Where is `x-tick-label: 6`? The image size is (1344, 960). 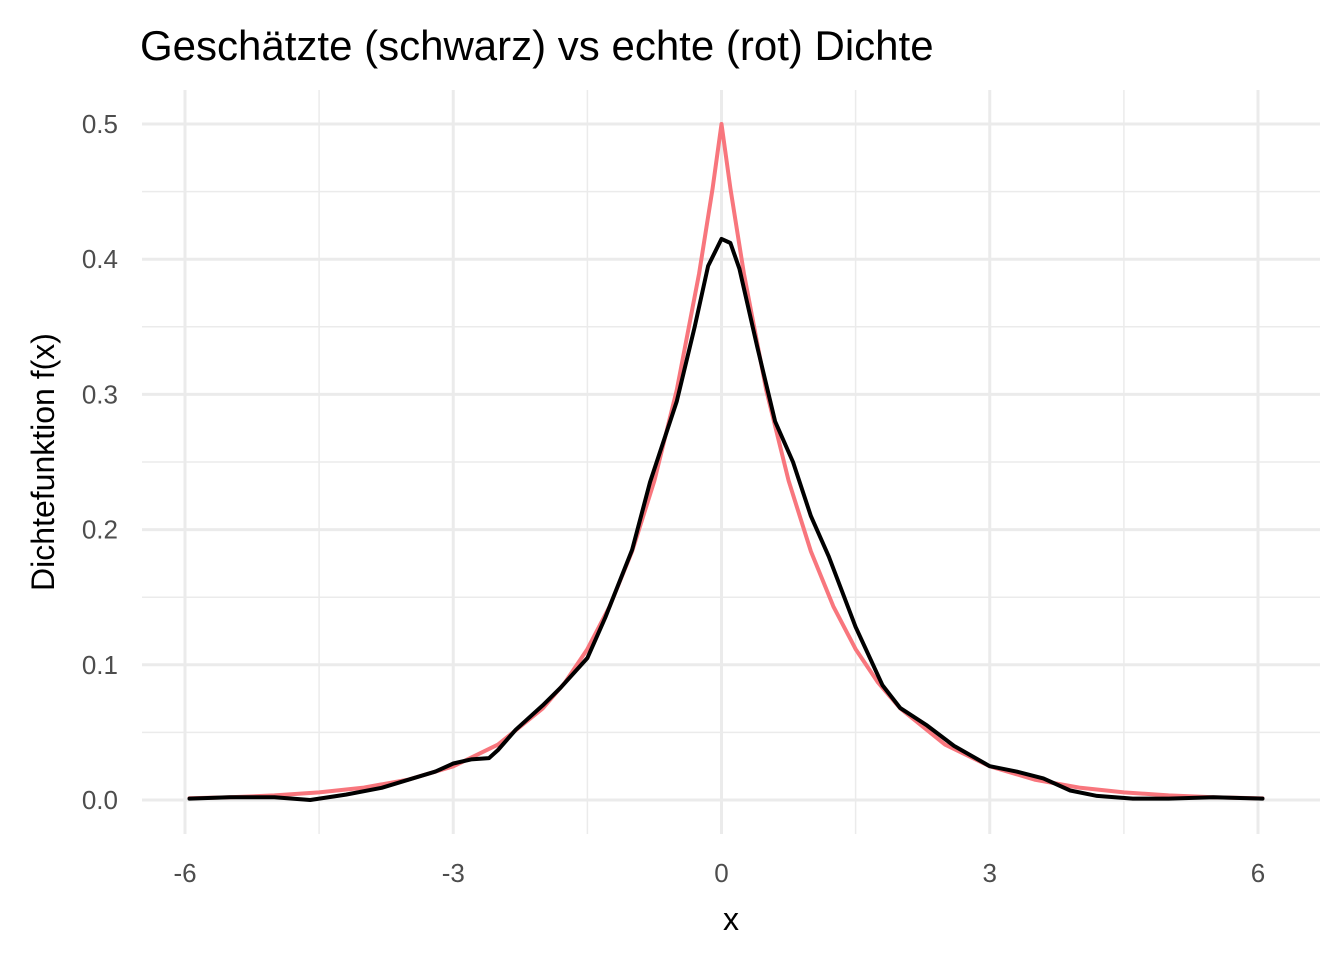 x-tick-label: 6 is located at coordinates (1258, 873).